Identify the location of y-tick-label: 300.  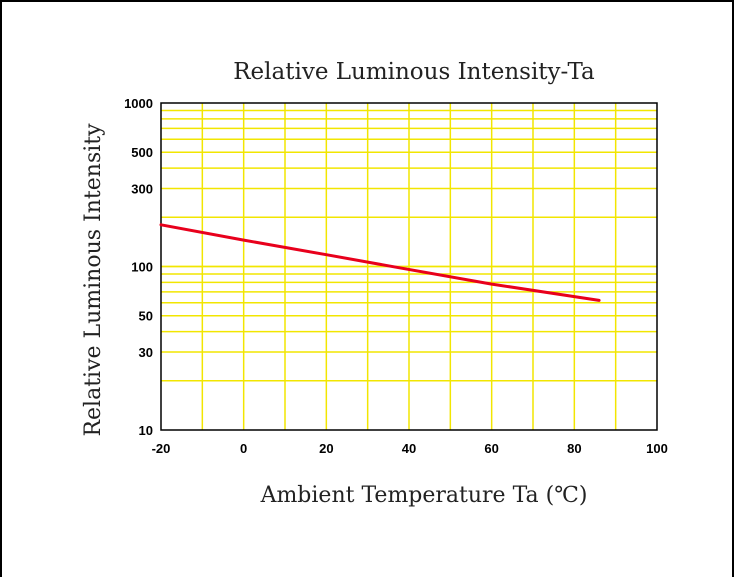
(142, 188).